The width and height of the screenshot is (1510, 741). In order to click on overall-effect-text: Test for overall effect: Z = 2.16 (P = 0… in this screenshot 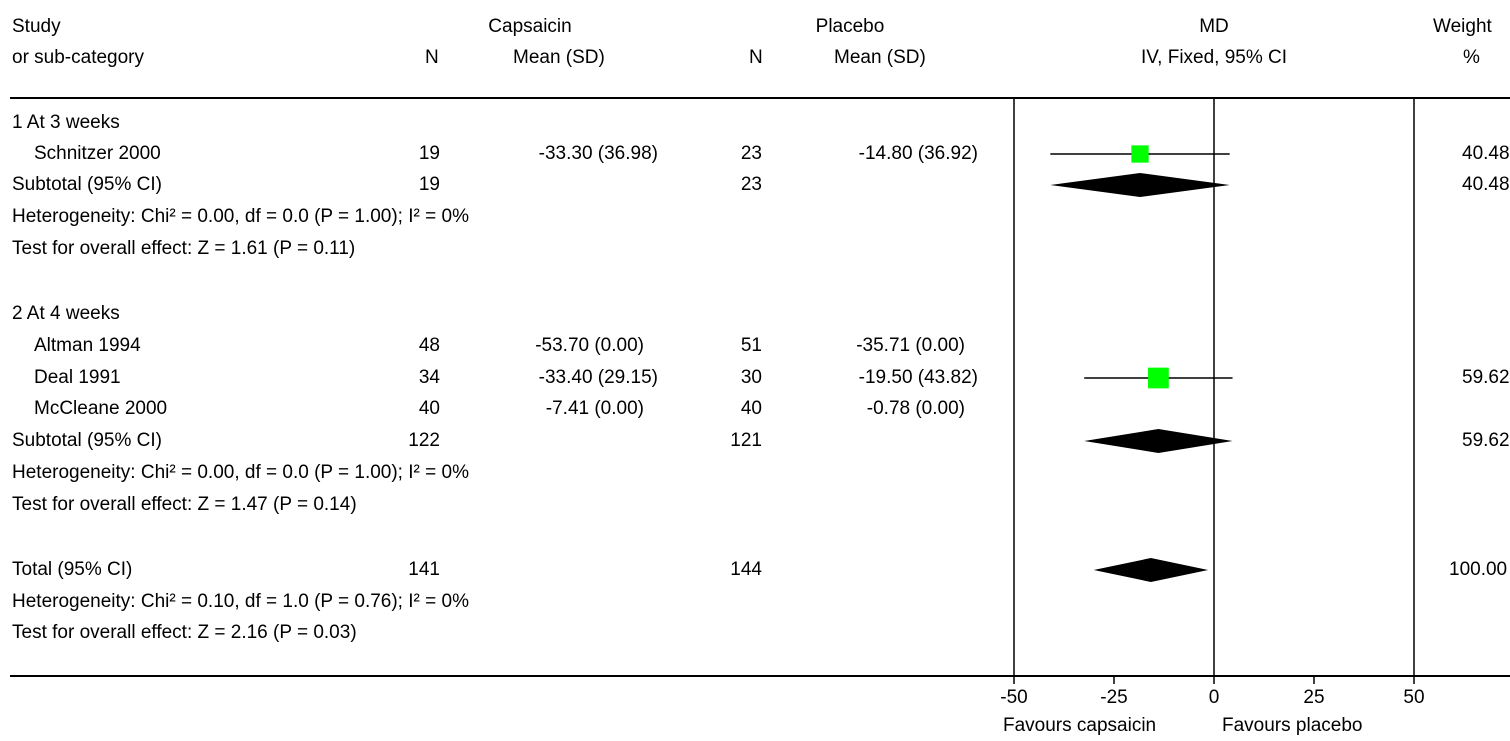, I will do `click(184, 632)`.